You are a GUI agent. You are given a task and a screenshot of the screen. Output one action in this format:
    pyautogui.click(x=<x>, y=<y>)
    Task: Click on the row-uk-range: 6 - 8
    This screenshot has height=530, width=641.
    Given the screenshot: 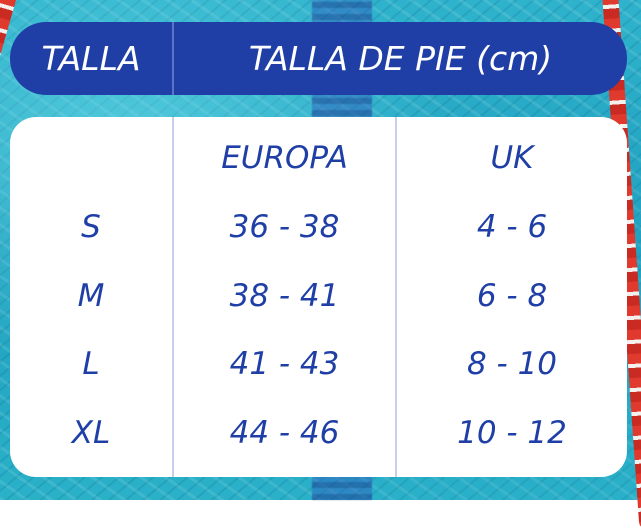 What is the action you would take?
    pyautogui.click(x=512, y=296)
    